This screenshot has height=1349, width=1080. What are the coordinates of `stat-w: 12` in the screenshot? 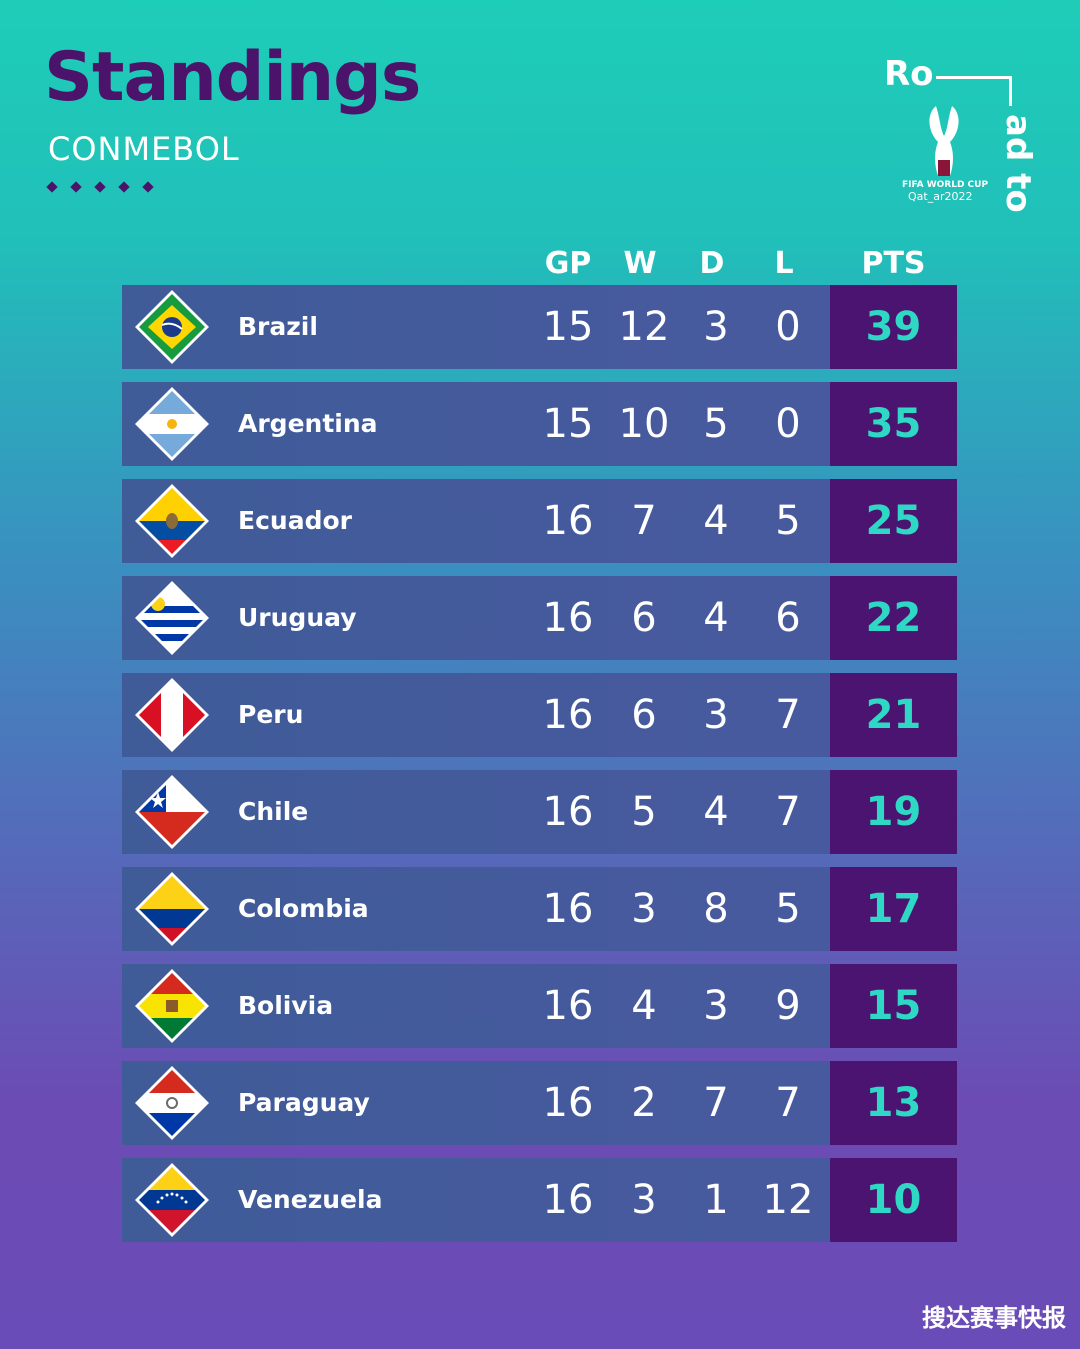 It's located at (644, 327).